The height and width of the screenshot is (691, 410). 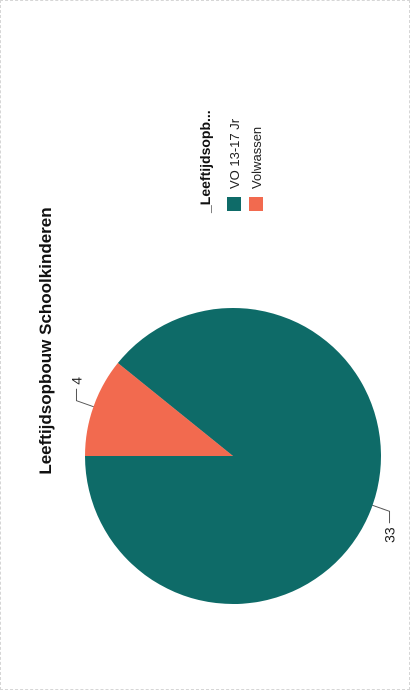 I want to click on slice-value-label-1: 4, so click(x=76, y=381).